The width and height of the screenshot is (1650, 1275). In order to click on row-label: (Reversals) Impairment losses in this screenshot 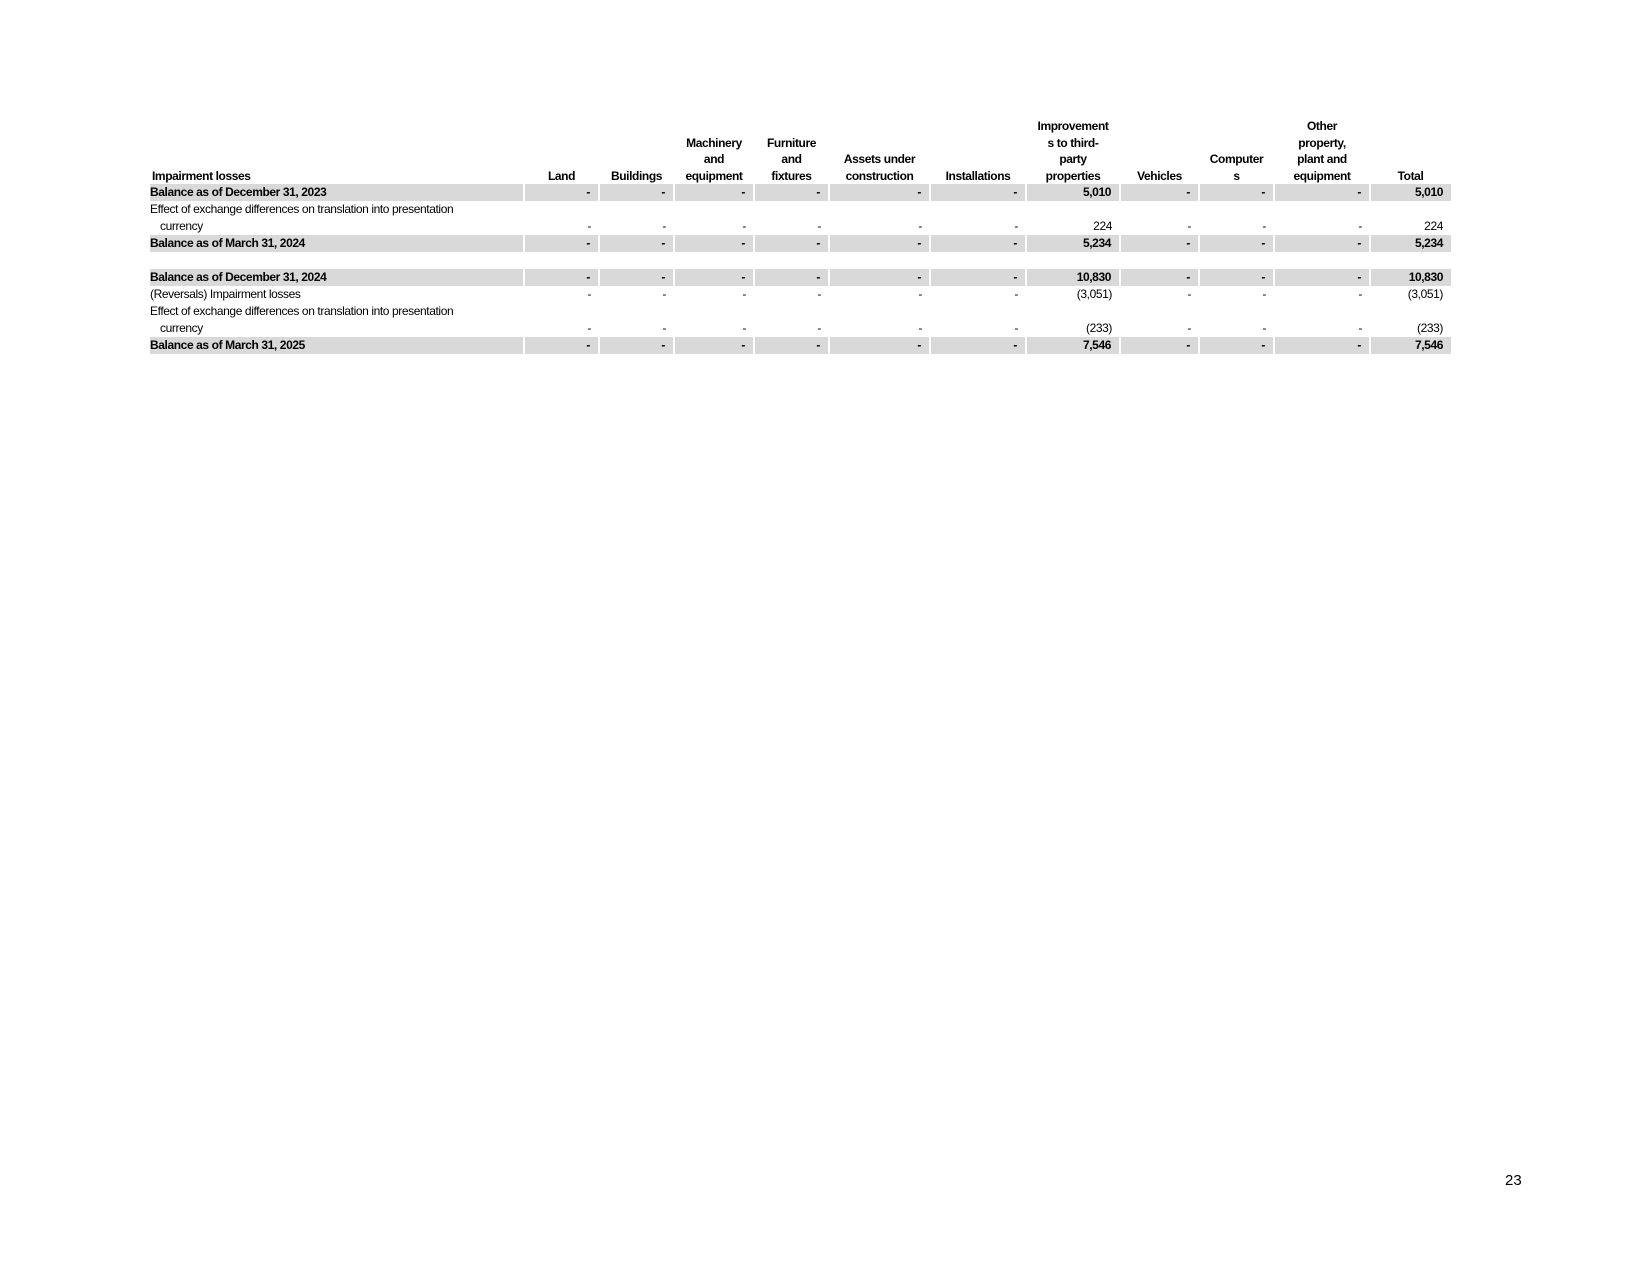, I will do `click(337, 294)`.